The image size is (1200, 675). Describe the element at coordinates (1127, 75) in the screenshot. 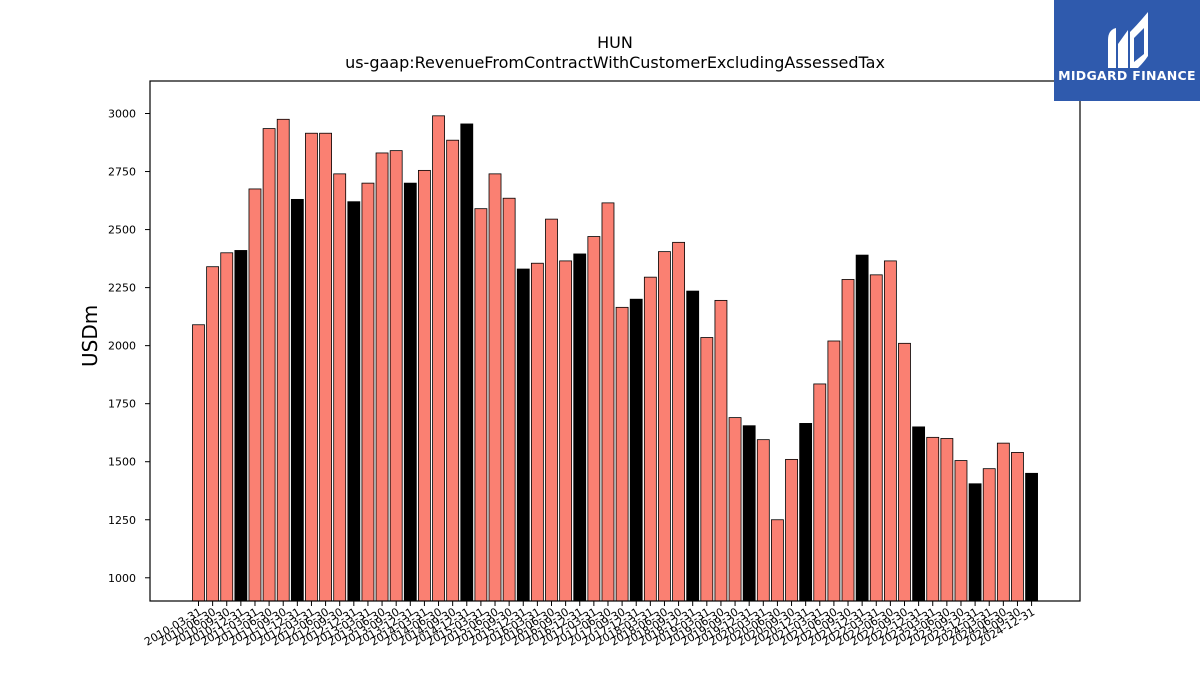

I see `logo-text: MIDGARD FINANCE` at that location.